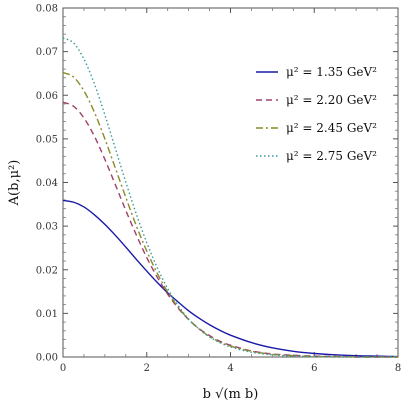  What do you see at coordinates (314, 368) in the screenshot?
I see `x-tick-label: 6` at bounding box center [314, 368].